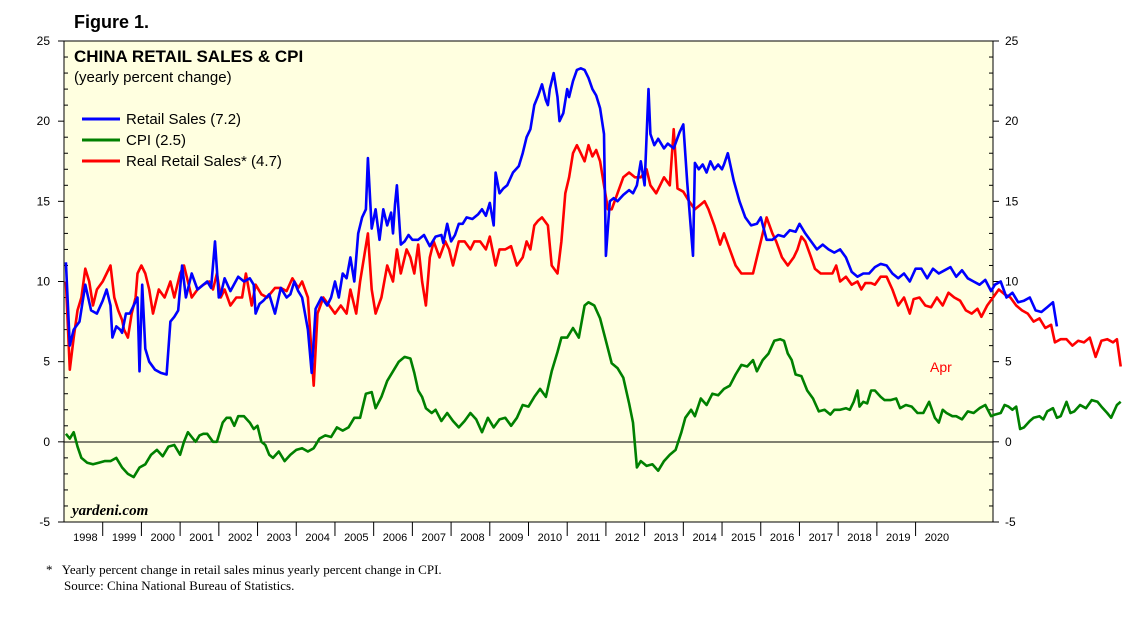 The width and height of the screenshot is (1138, 621). What do you see at coordinates (1012, 41) in the screenshot?
I see `y-tick-label-right: 25` at bounding box center [1012, 41].